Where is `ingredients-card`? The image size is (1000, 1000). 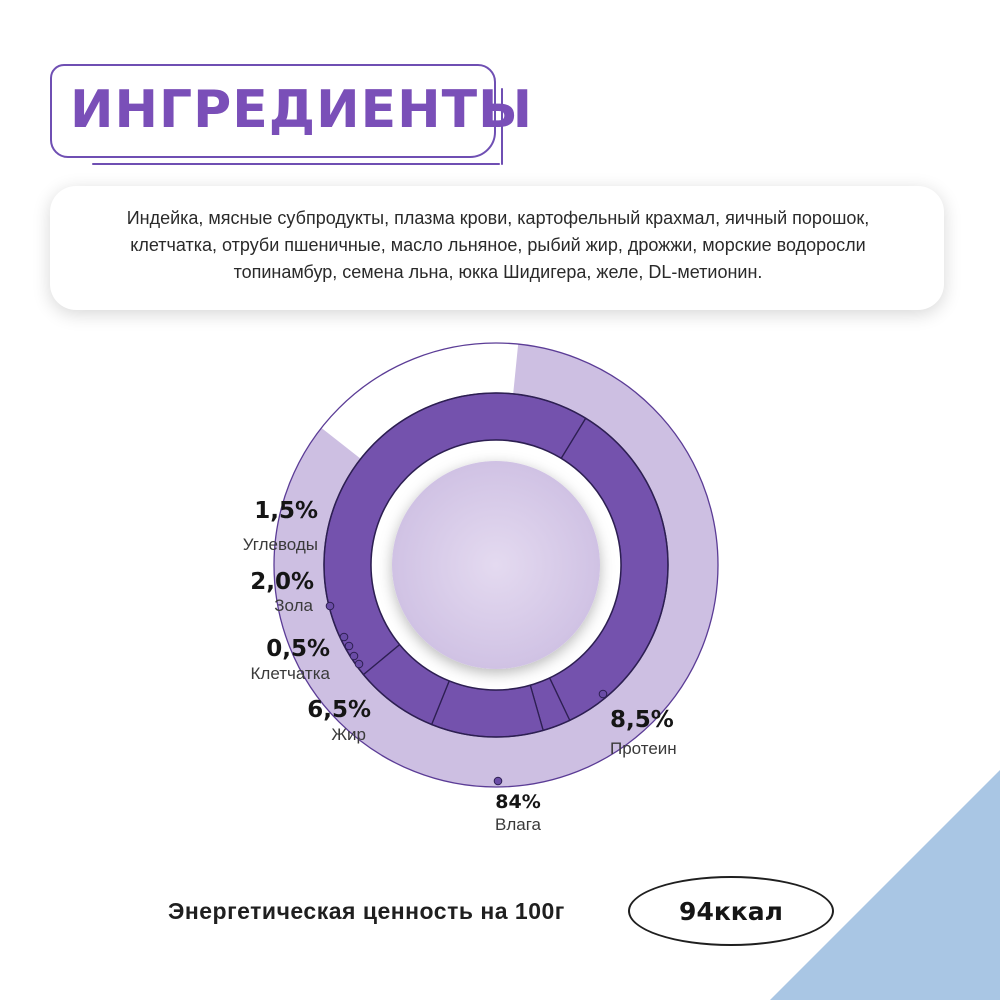 ingredients-card is located at coordinates (497, 248).